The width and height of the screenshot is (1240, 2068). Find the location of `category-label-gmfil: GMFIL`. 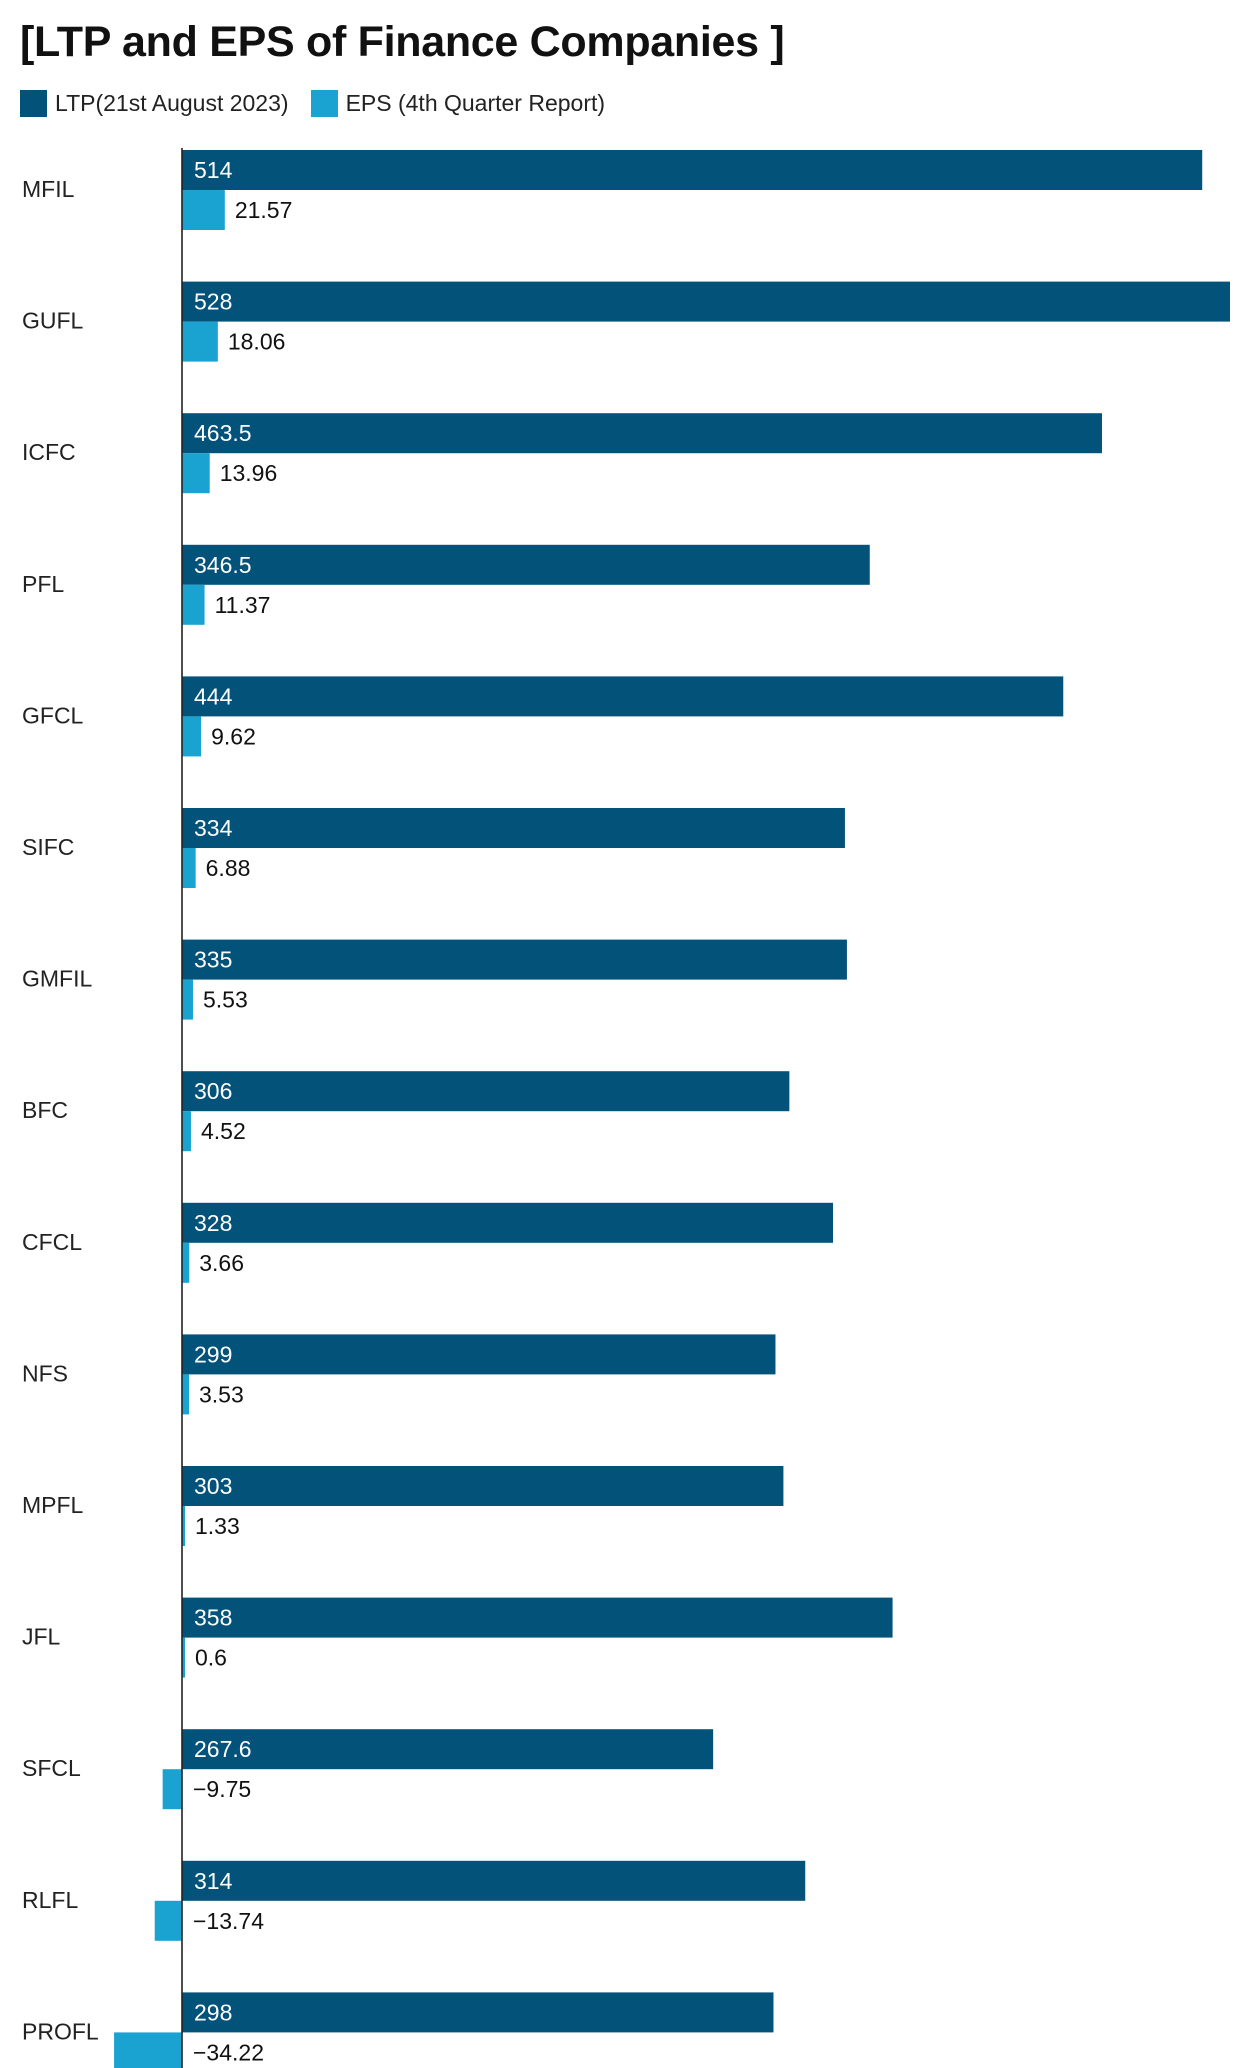

category-label-gmfil: GMFIL is located at coordinates (57, 979).